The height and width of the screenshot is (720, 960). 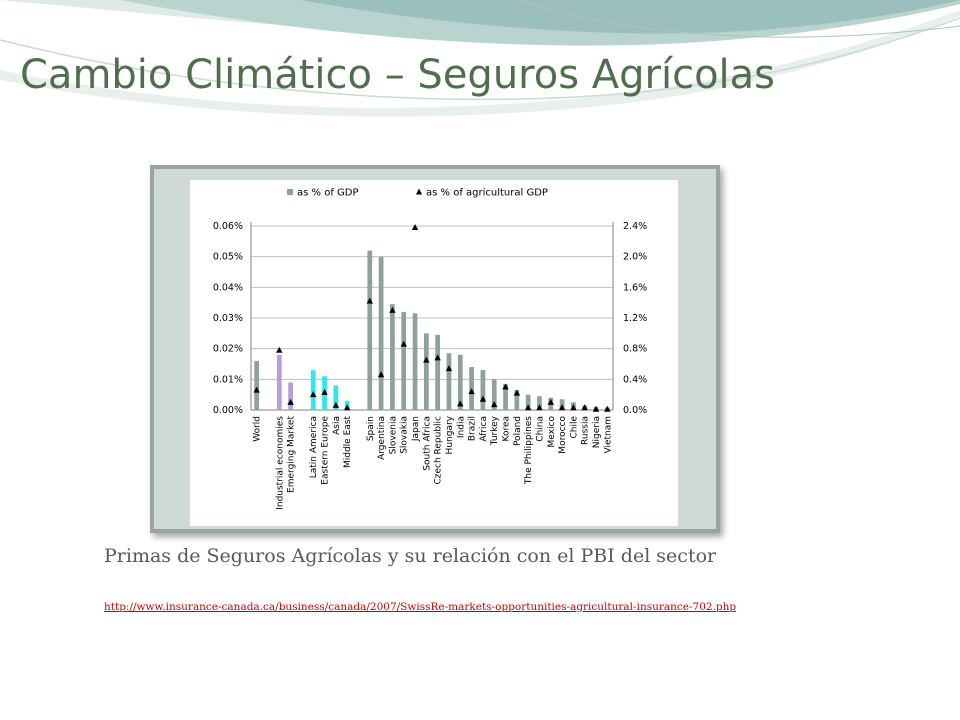 I want to click on legend-marker-agri, so click(x=419, y=191).